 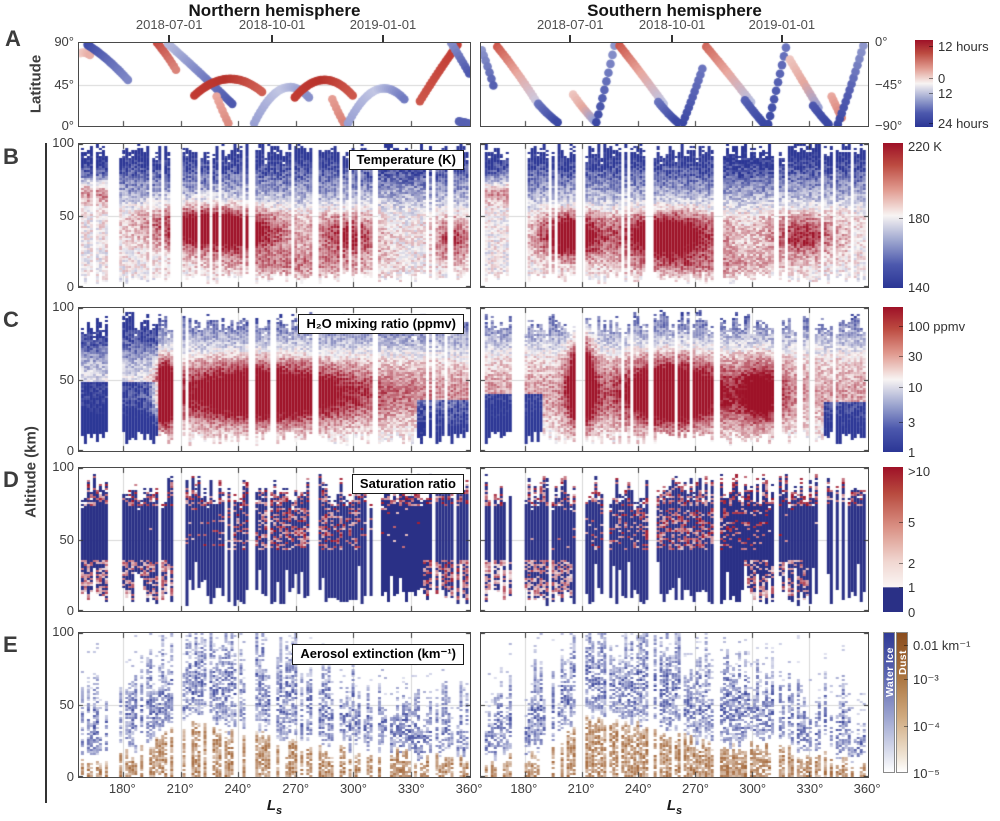 I want to click on water-ice-colorbar-label: Water Ice, so click(x=890, y=672).